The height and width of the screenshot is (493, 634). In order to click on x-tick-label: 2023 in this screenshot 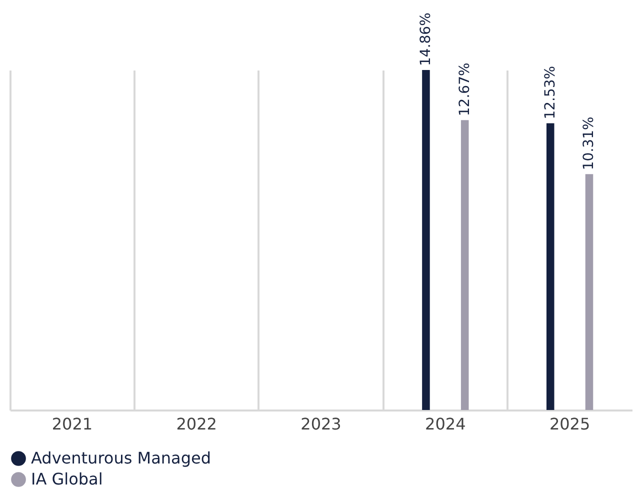, I will do `click(321, 424)`.